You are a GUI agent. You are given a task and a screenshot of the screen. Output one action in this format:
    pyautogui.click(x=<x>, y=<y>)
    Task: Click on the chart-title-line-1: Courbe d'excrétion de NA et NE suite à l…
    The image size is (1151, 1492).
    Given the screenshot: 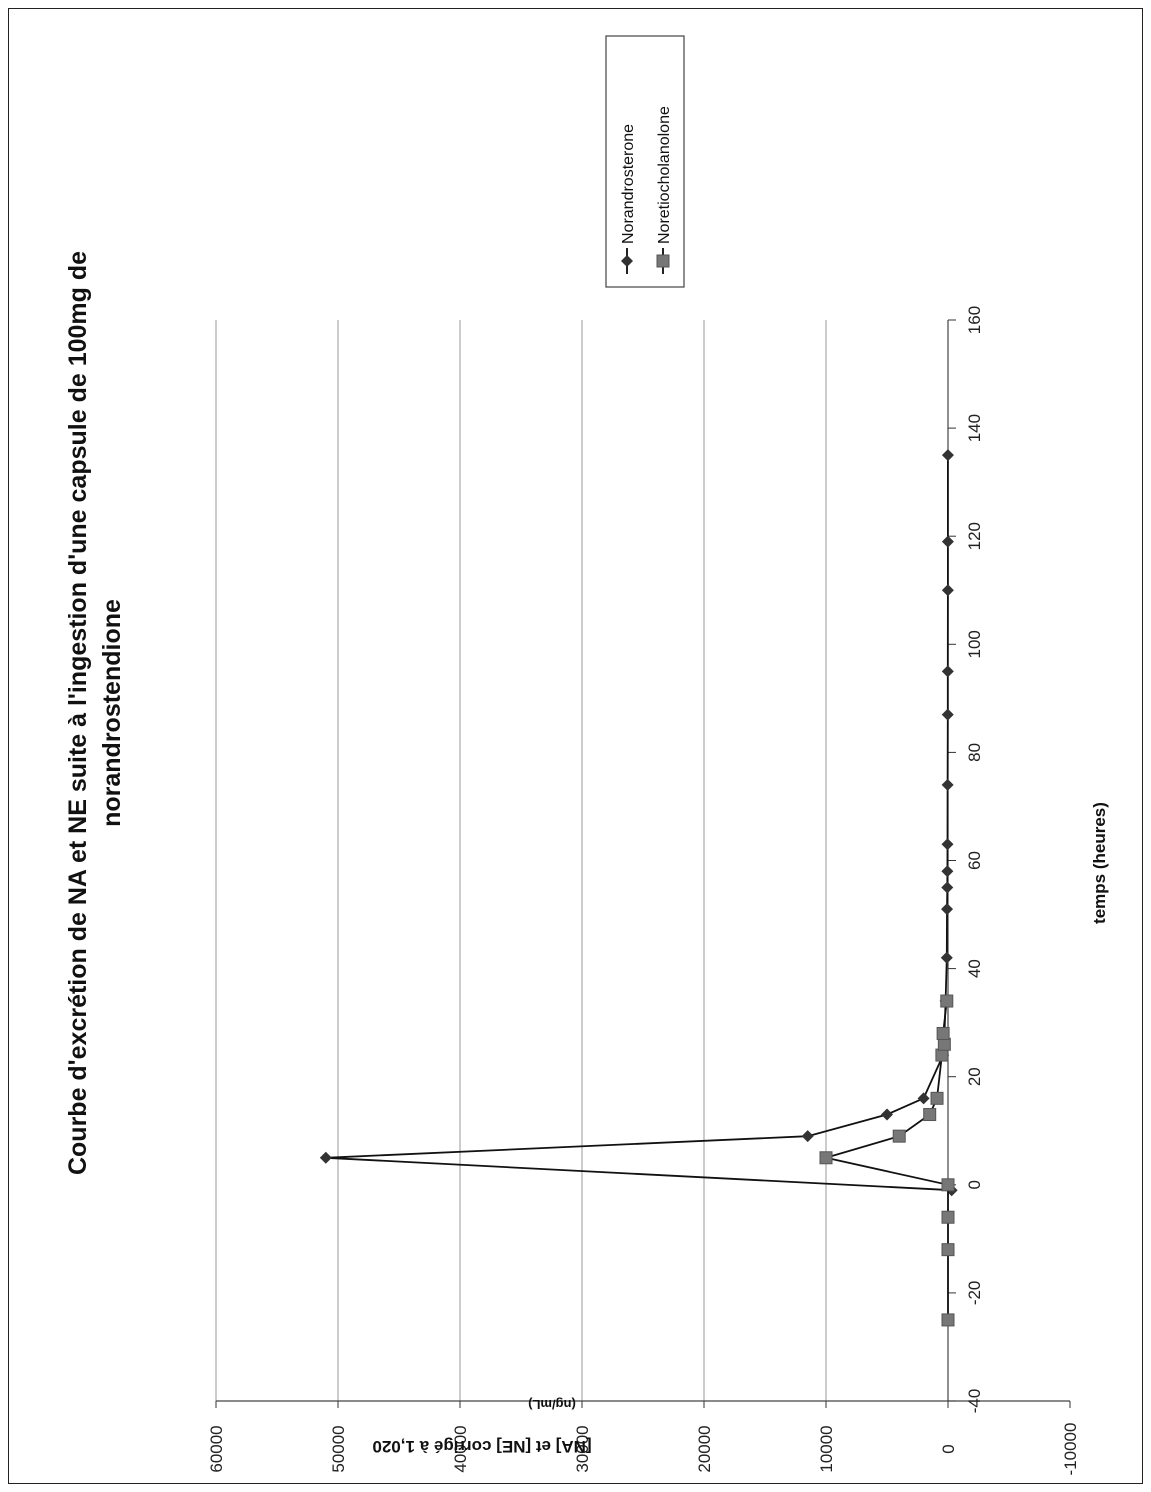 What is the action you would take?
    pyautogui.click(x=78, y=713)
    